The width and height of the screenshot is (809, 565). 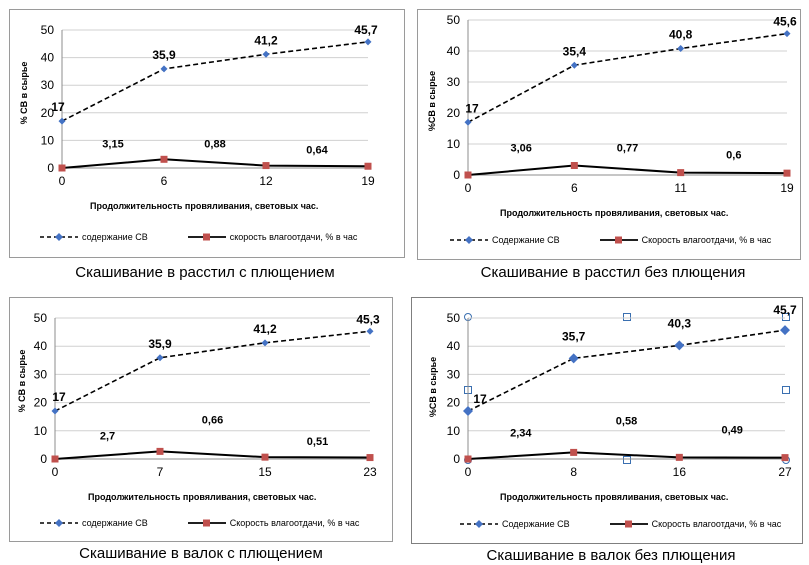 What do you see at coordinates (573, 472) in the screenshot?
I see `x-tick-label: 8` at bounding box center [573, 472].